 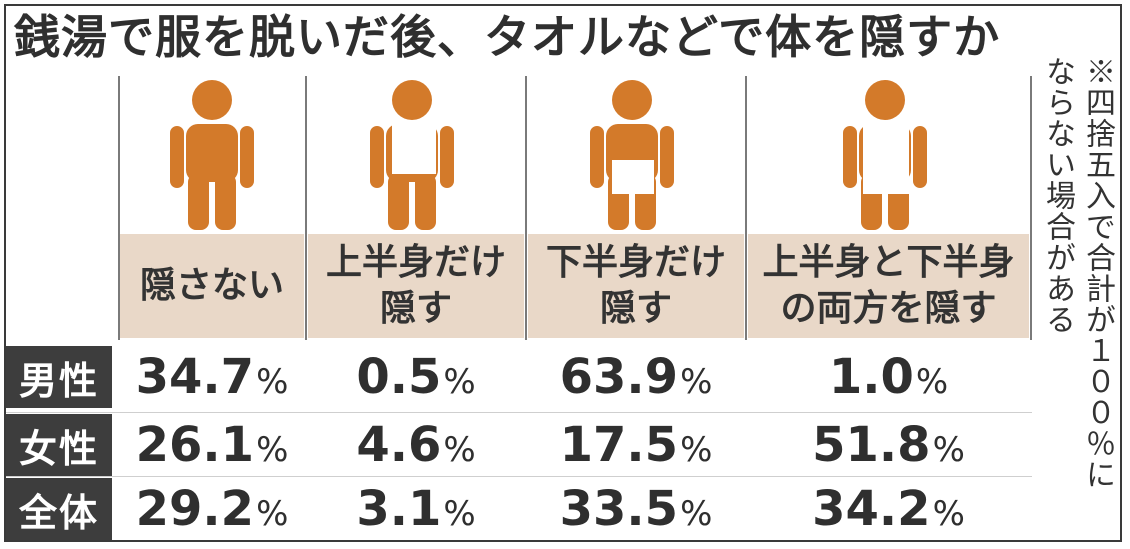 I want to click on cell-value: 3.1, so click(x=399, y=509).